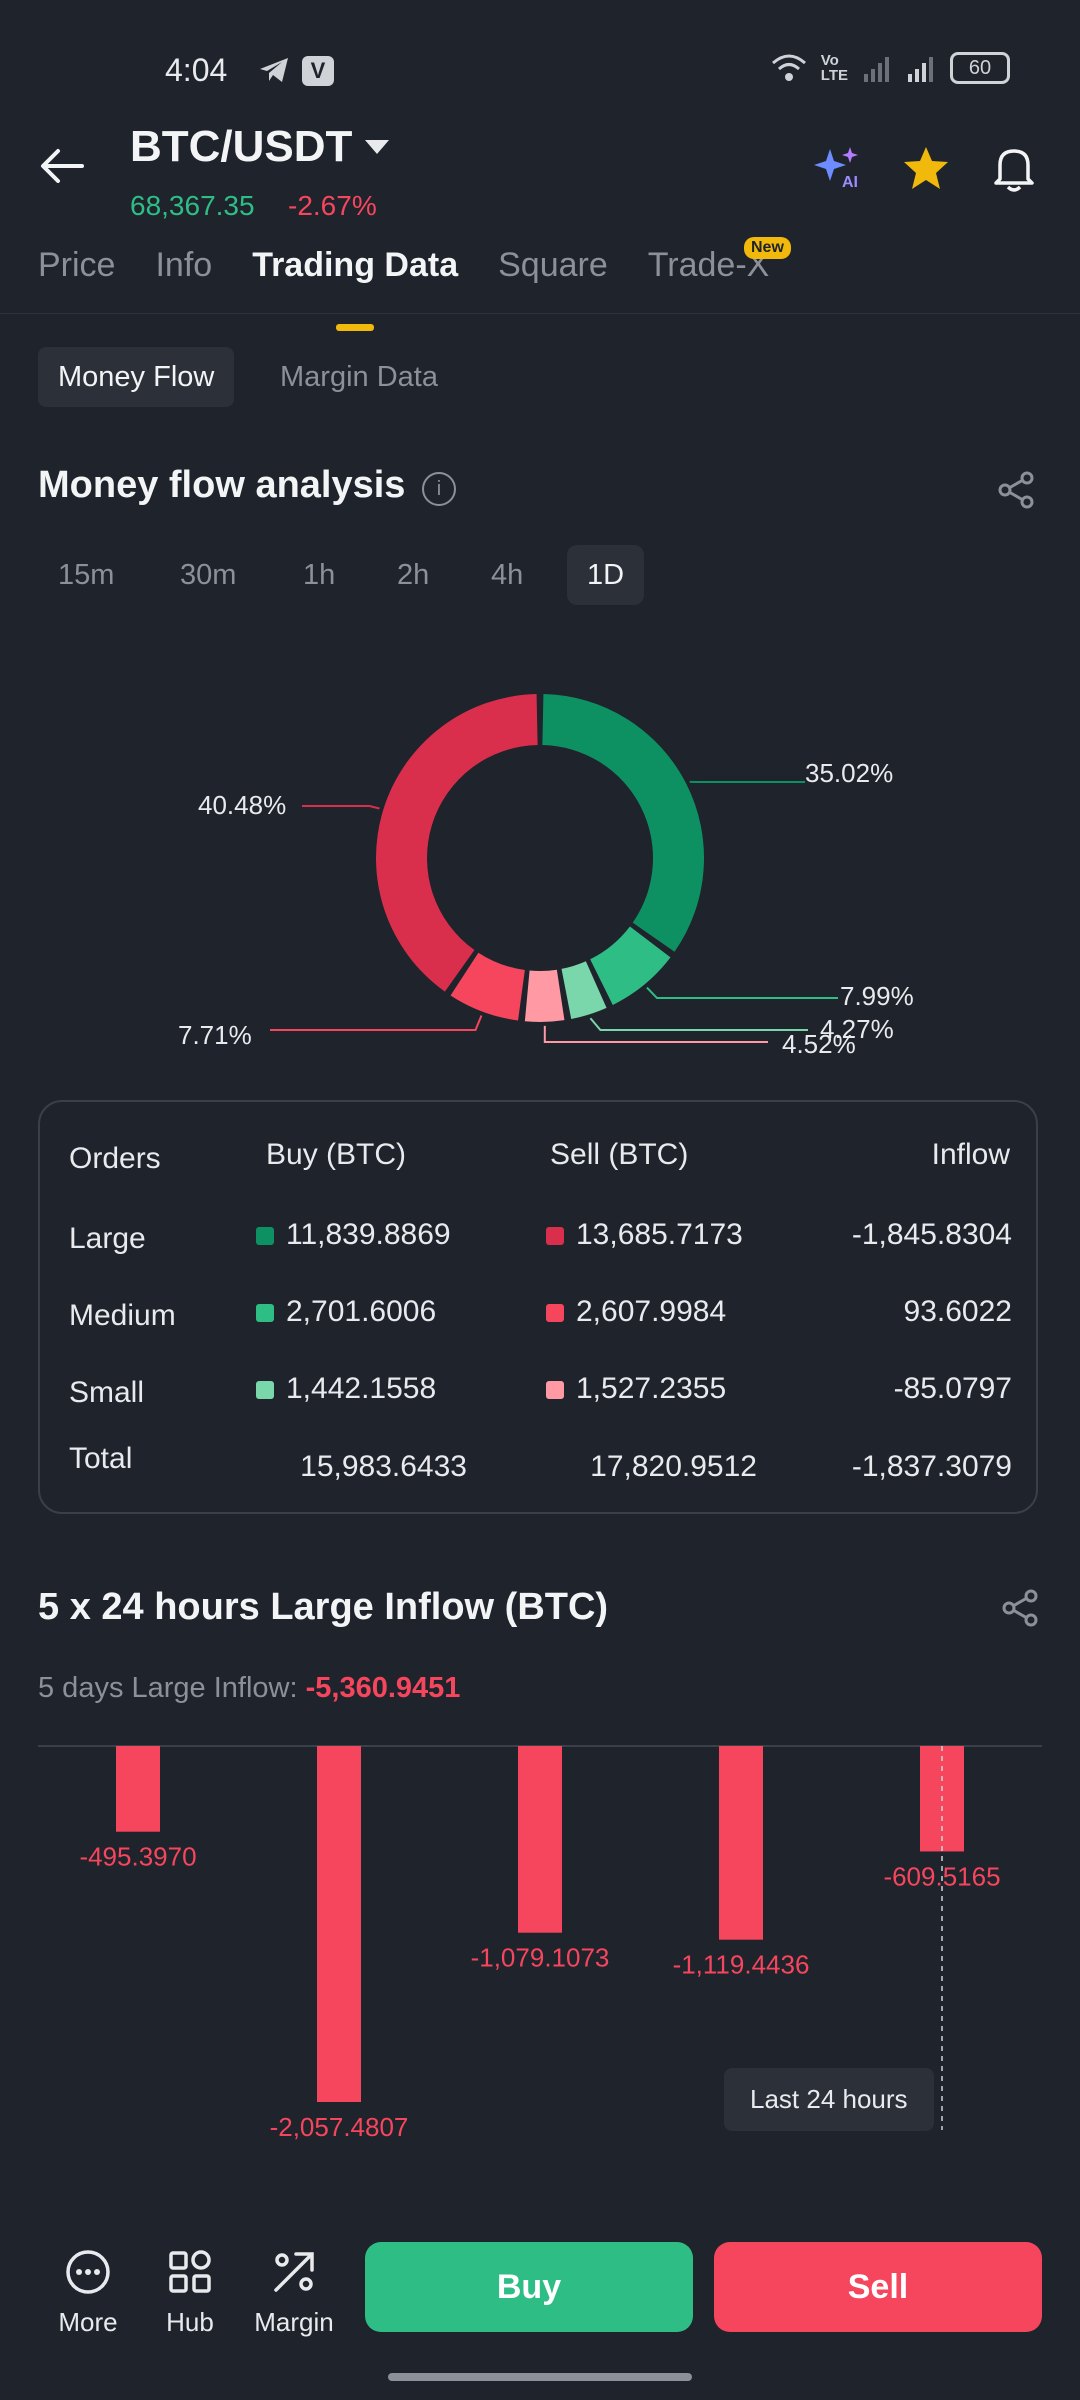  What do you see at coordinates (294, 2322) in the screenshot?
I see `margin-label: Margin` at bounding box center [294, 2322].